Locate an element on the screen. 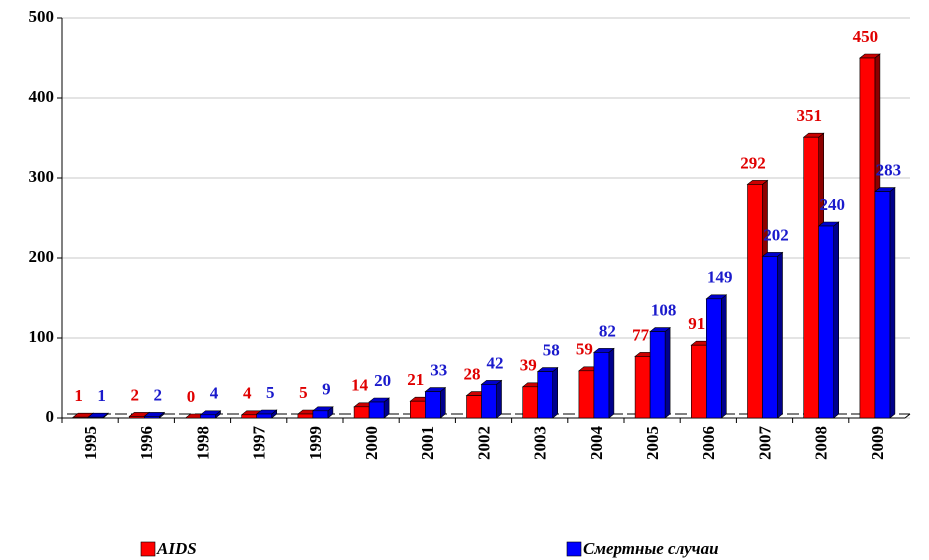  x-tick-label: 1997 is located at coordinates (259, 443).